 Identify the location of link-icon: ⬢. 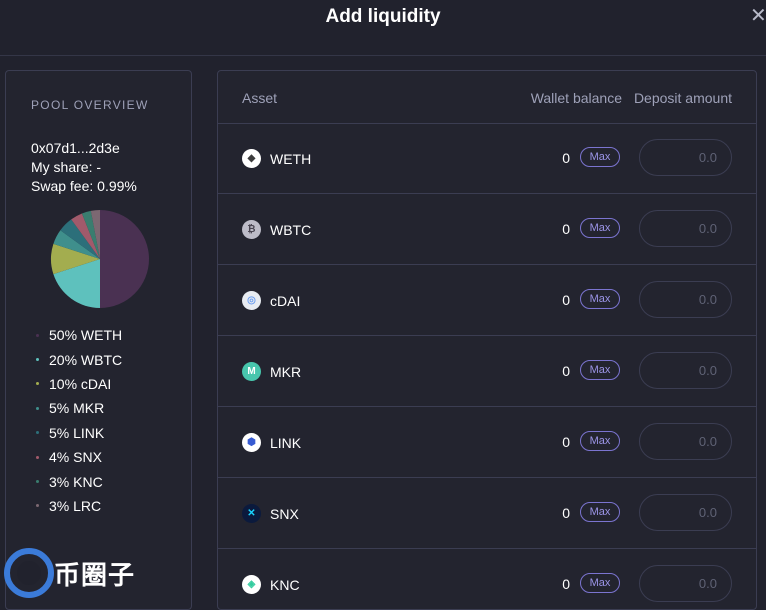
(251, 442).